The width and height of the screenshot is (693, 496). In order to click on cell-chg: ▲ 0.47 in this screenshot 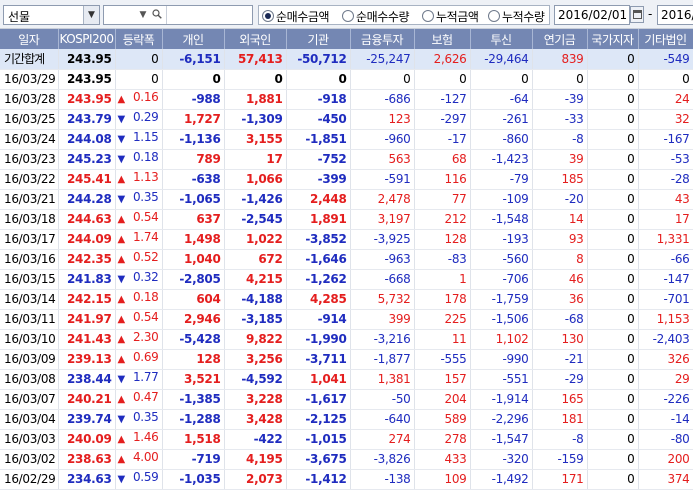, I will do `click(139, 399)`.